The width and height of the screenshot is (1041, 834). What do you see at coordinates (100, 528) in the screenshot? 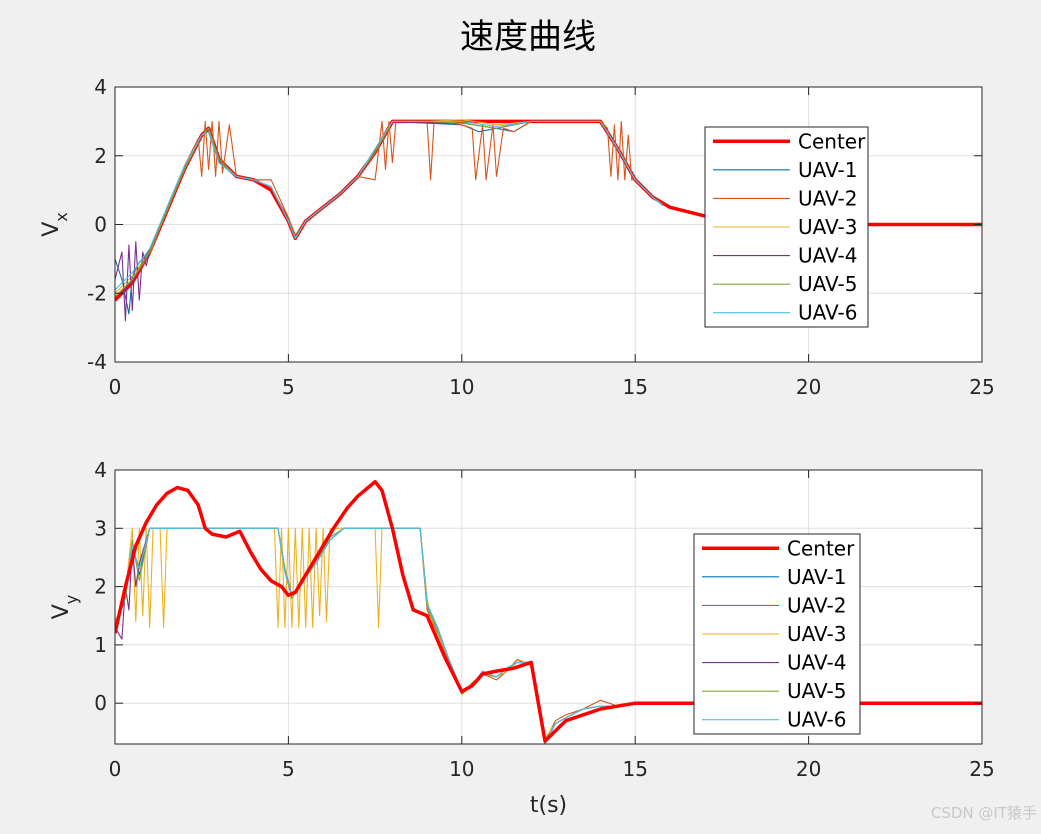
I see `y-tick-label: 3` at bounding box center [100, 528].